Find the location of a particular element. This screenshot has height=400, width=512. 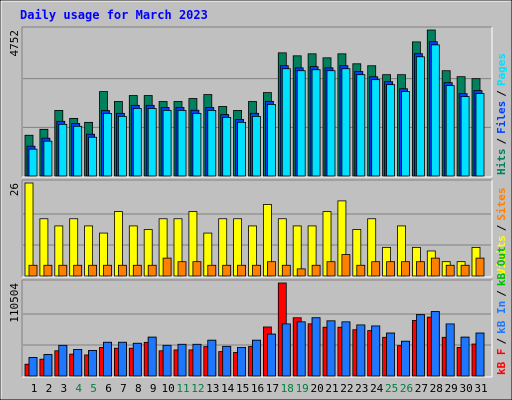

x-tick-label: 30 is located at coordinates (465, 388).